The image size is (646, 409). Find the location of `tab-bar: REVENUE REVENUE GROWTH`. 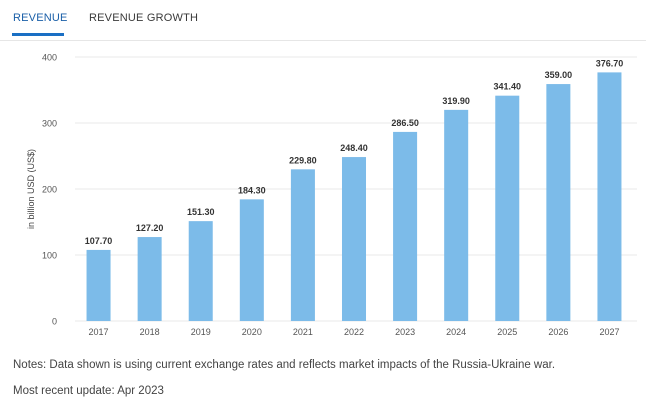

tab-bar: REVENUE REVENUE GROWTH is located at coordinates (323, 20).